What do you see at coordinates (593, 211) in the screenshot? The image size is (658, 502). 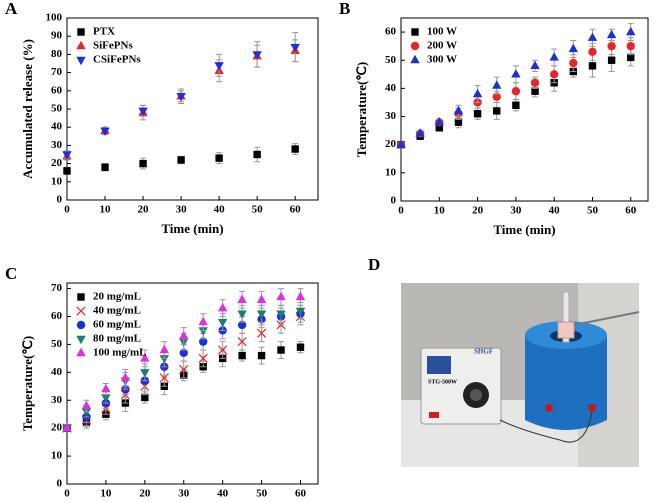 I see `x-tick-label: 50` at bounding box center [593, 211].